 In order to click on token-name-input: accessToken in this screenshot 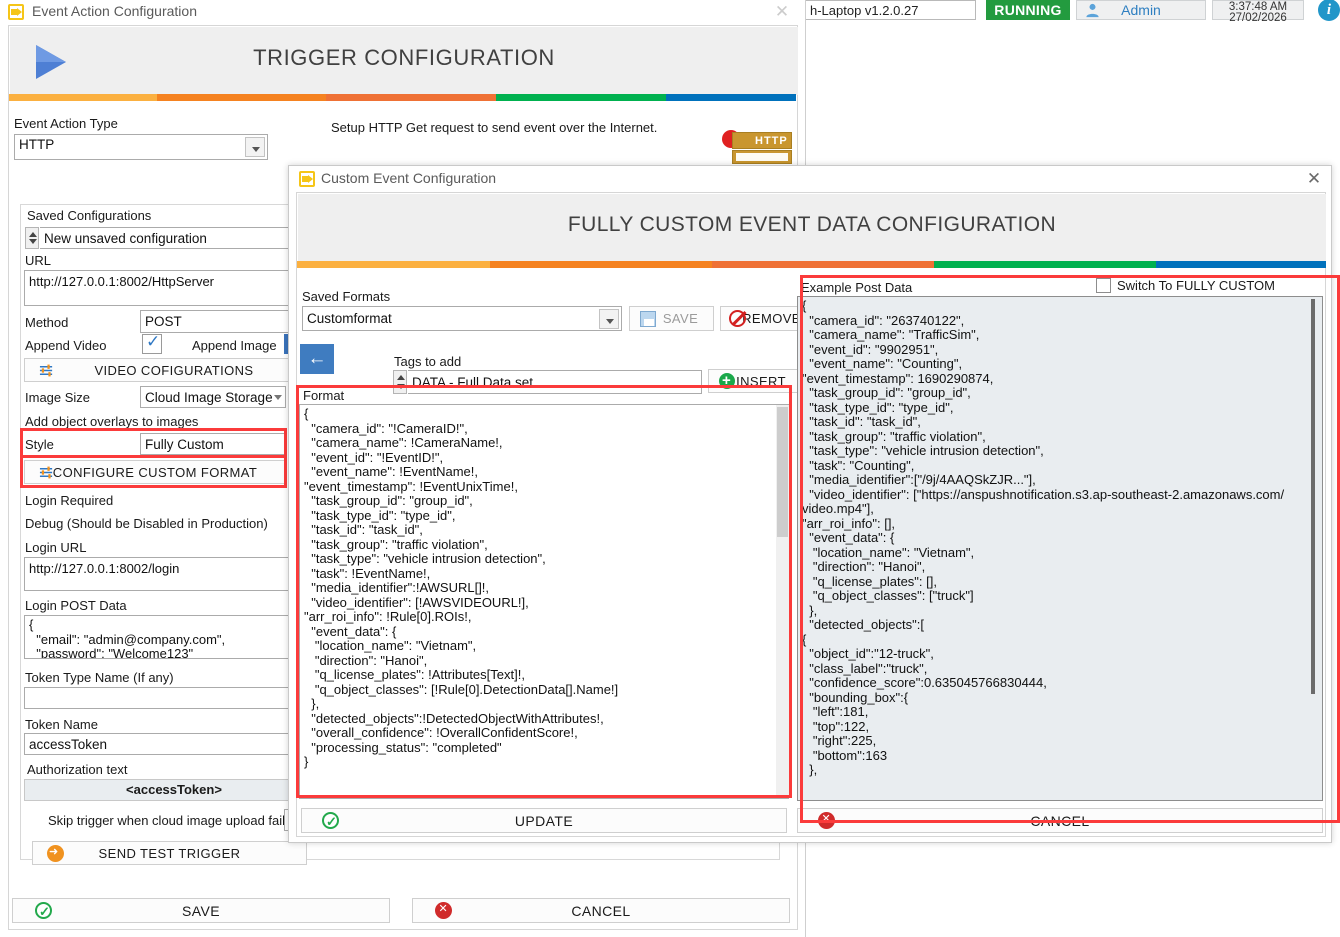, I will do `click(174, 744)`.